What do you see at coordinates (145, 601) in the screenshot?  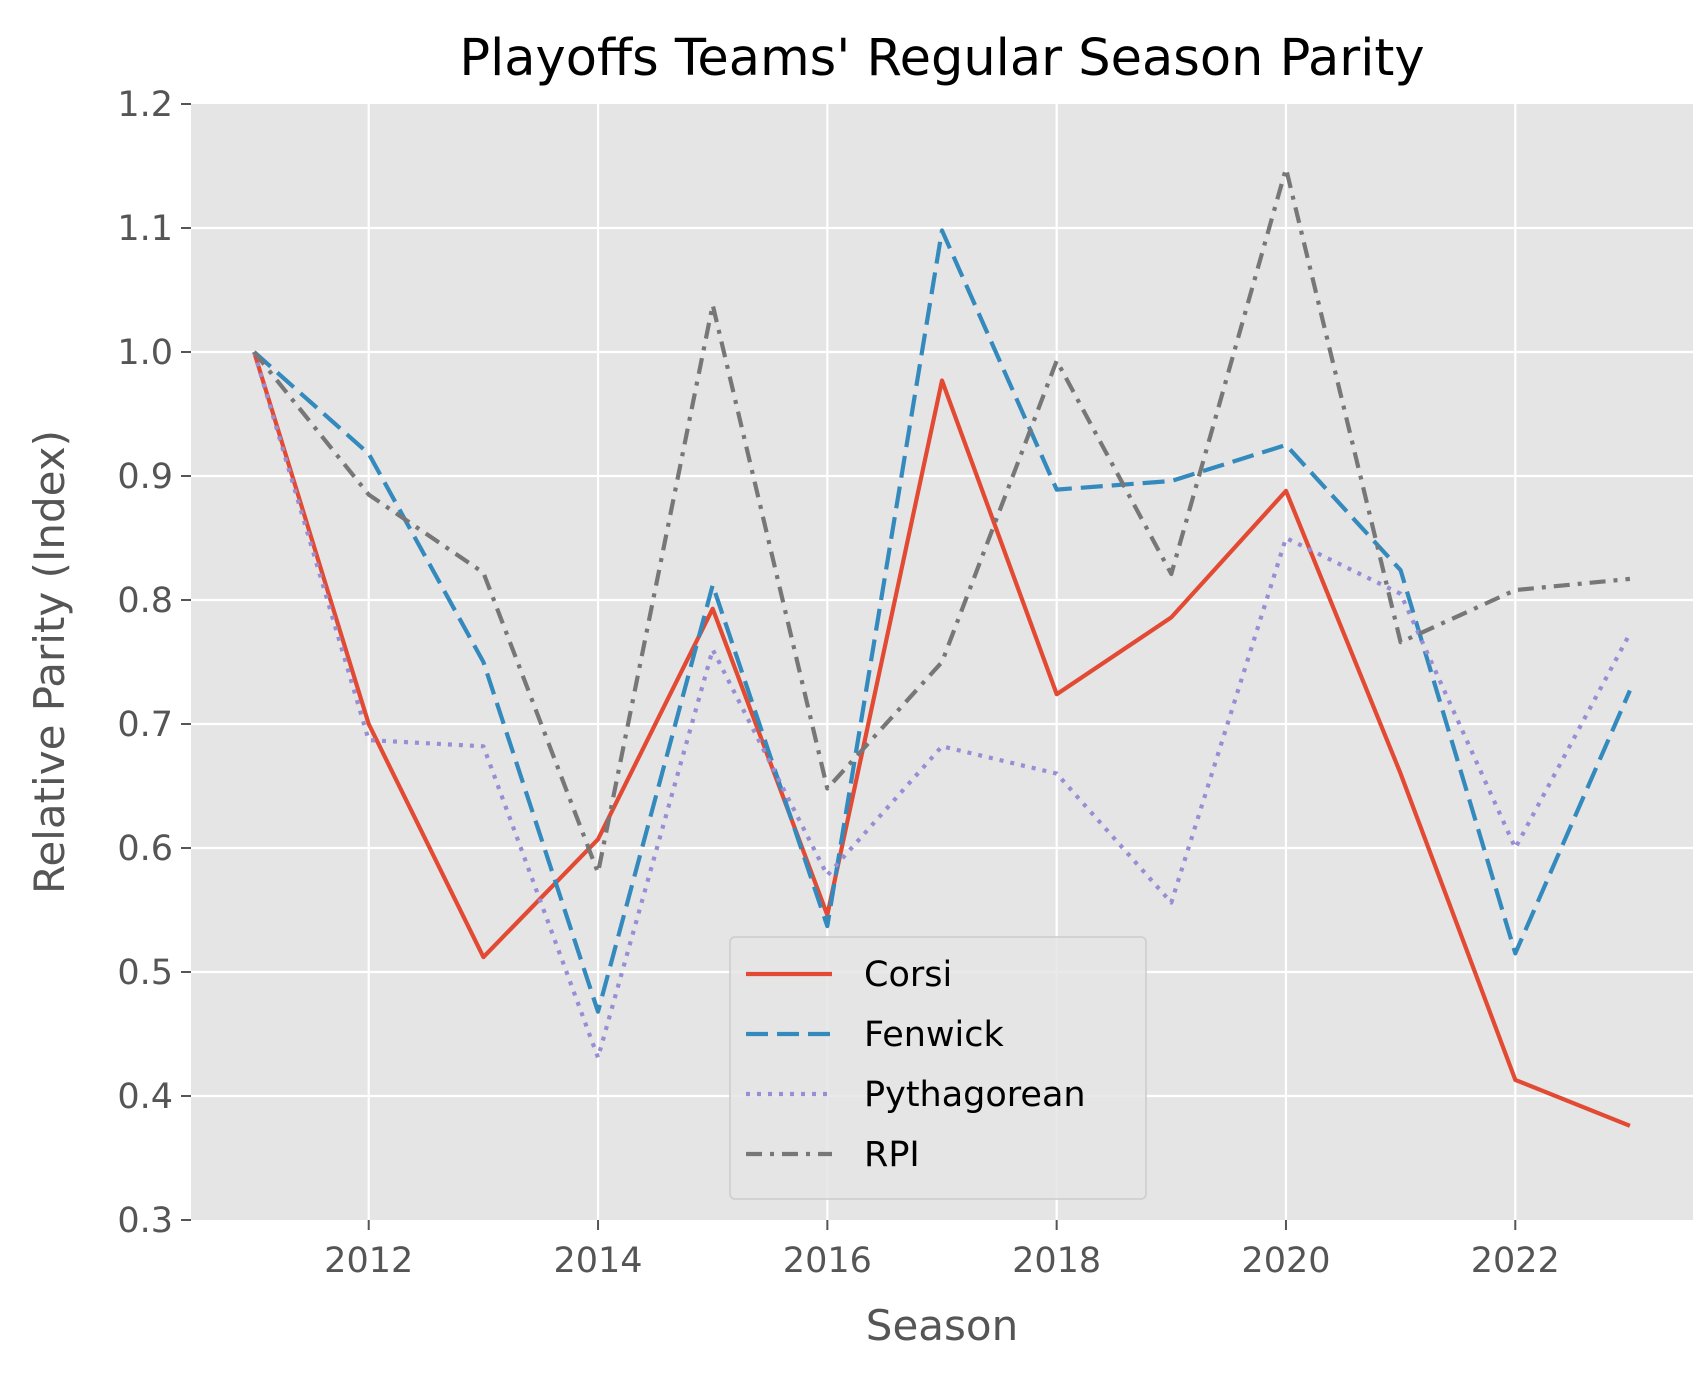 I see `y-tick-label: 0.8` at bounding box center [145, 601].